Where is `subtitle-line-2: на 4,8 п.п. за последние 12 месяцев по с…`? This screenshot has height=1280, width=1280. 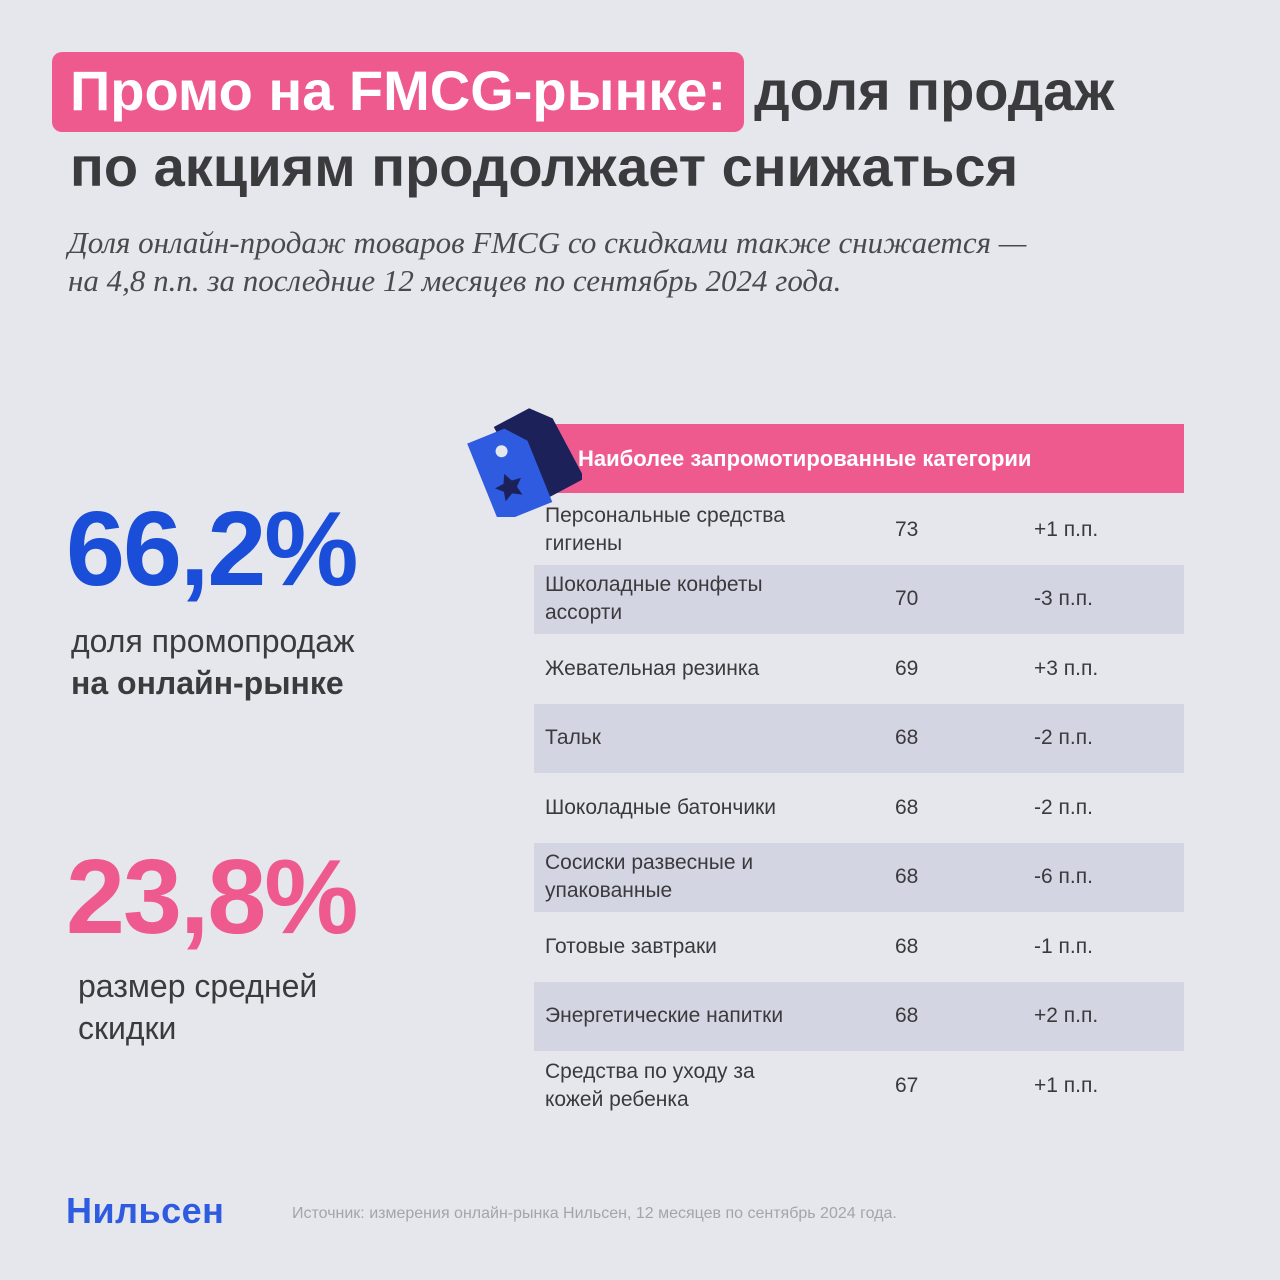
subtitle-line-2: на 4,8 п.п. за последние 12 месяцев по с… is located at coordinates (455, 280).